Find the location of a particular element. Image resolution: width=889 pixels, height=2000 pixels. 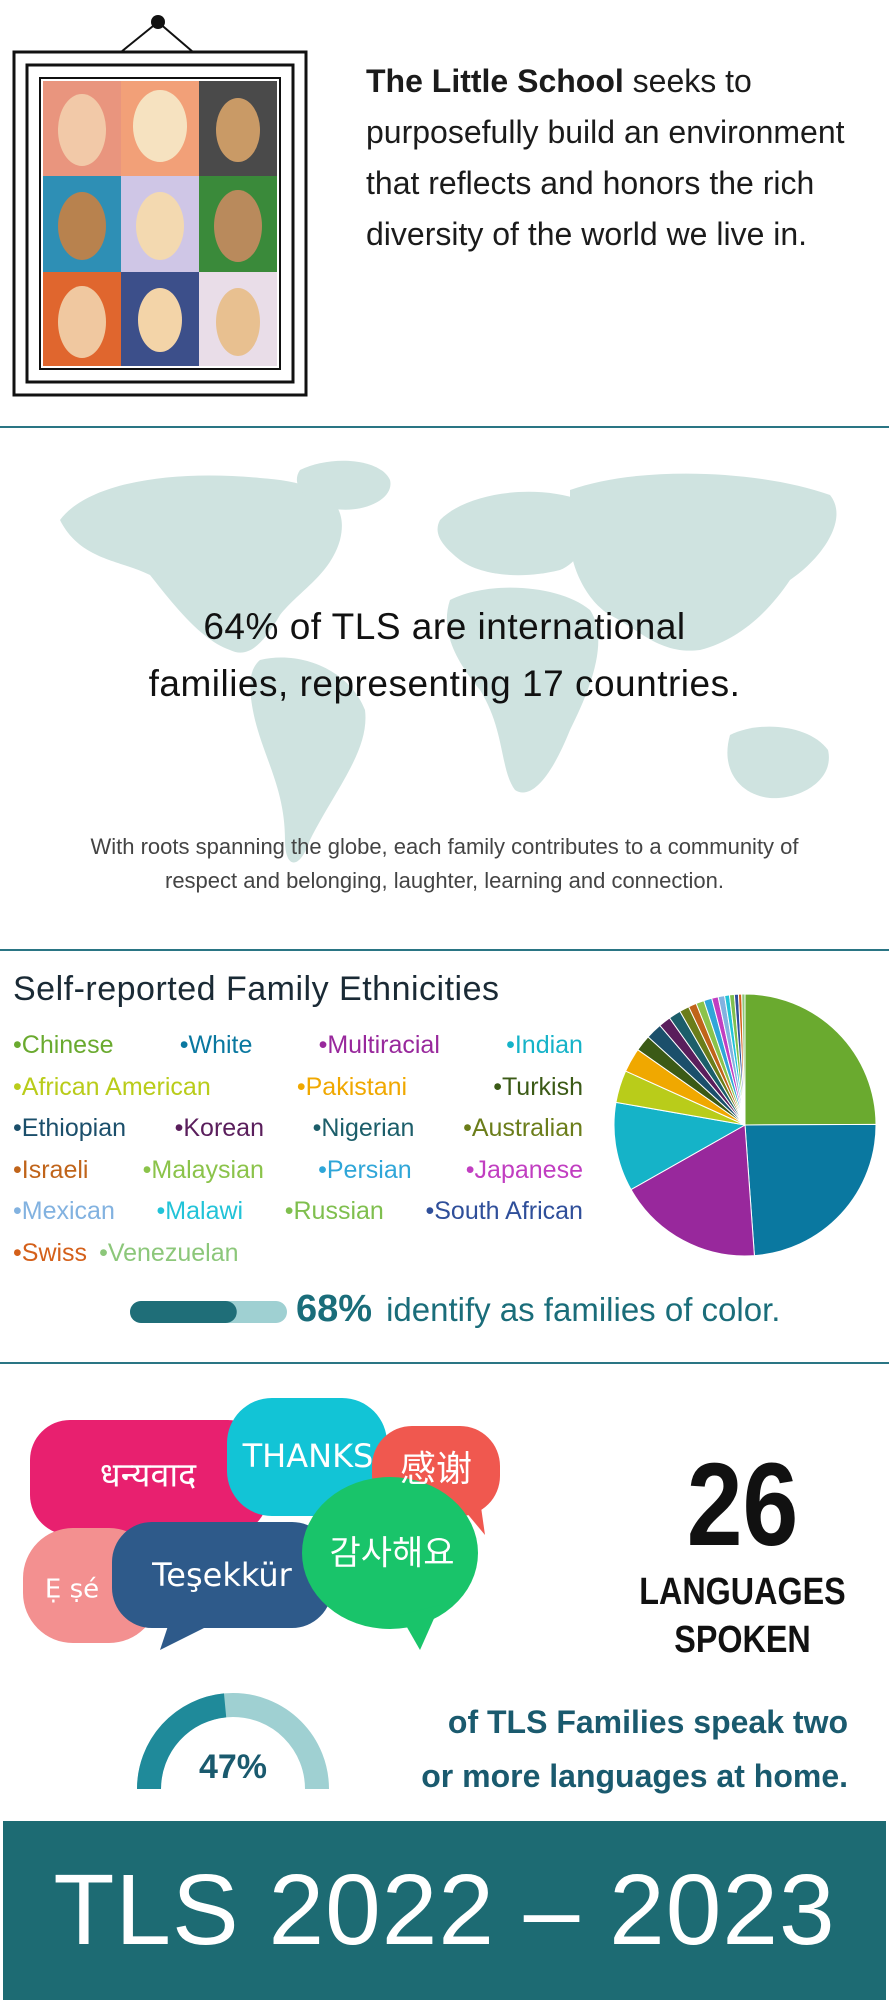

bubble-text: धन्यवाद is located at coordinates (148, 1476).